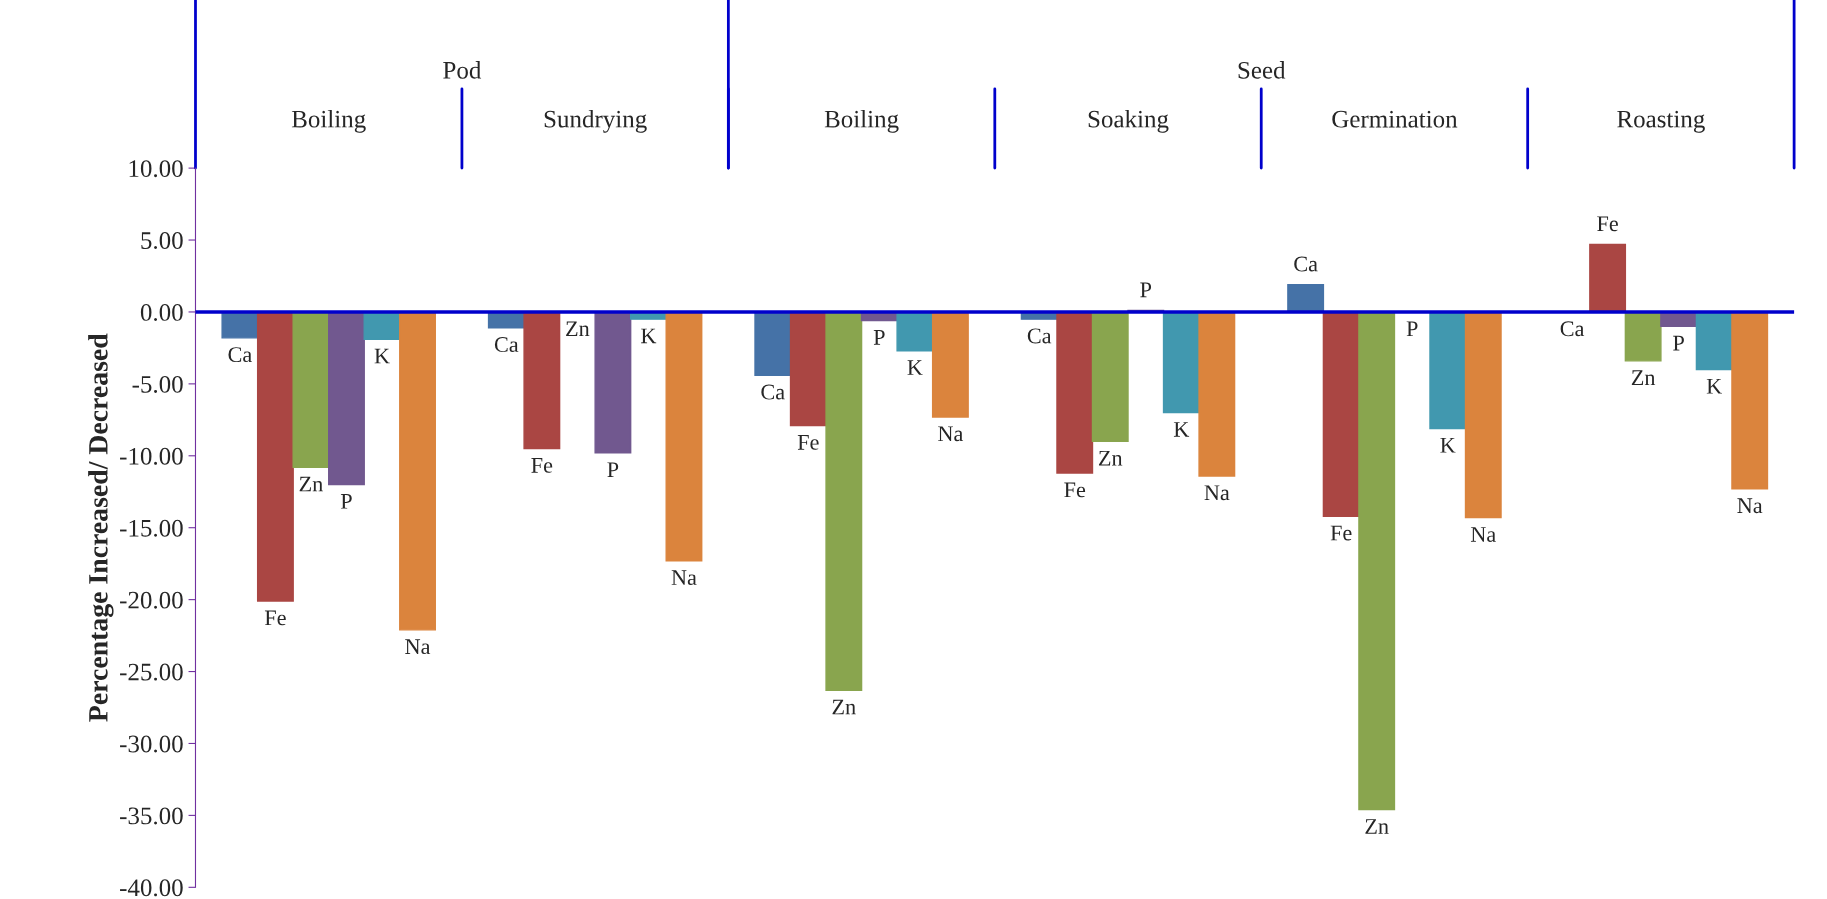 Image resolution: width=1827 pixels, height=899 pixels. What do you see at coordinates (157, 384) in the screenshot?
I see `y-tick-label: -5.00` at bounding box center [157, 384].